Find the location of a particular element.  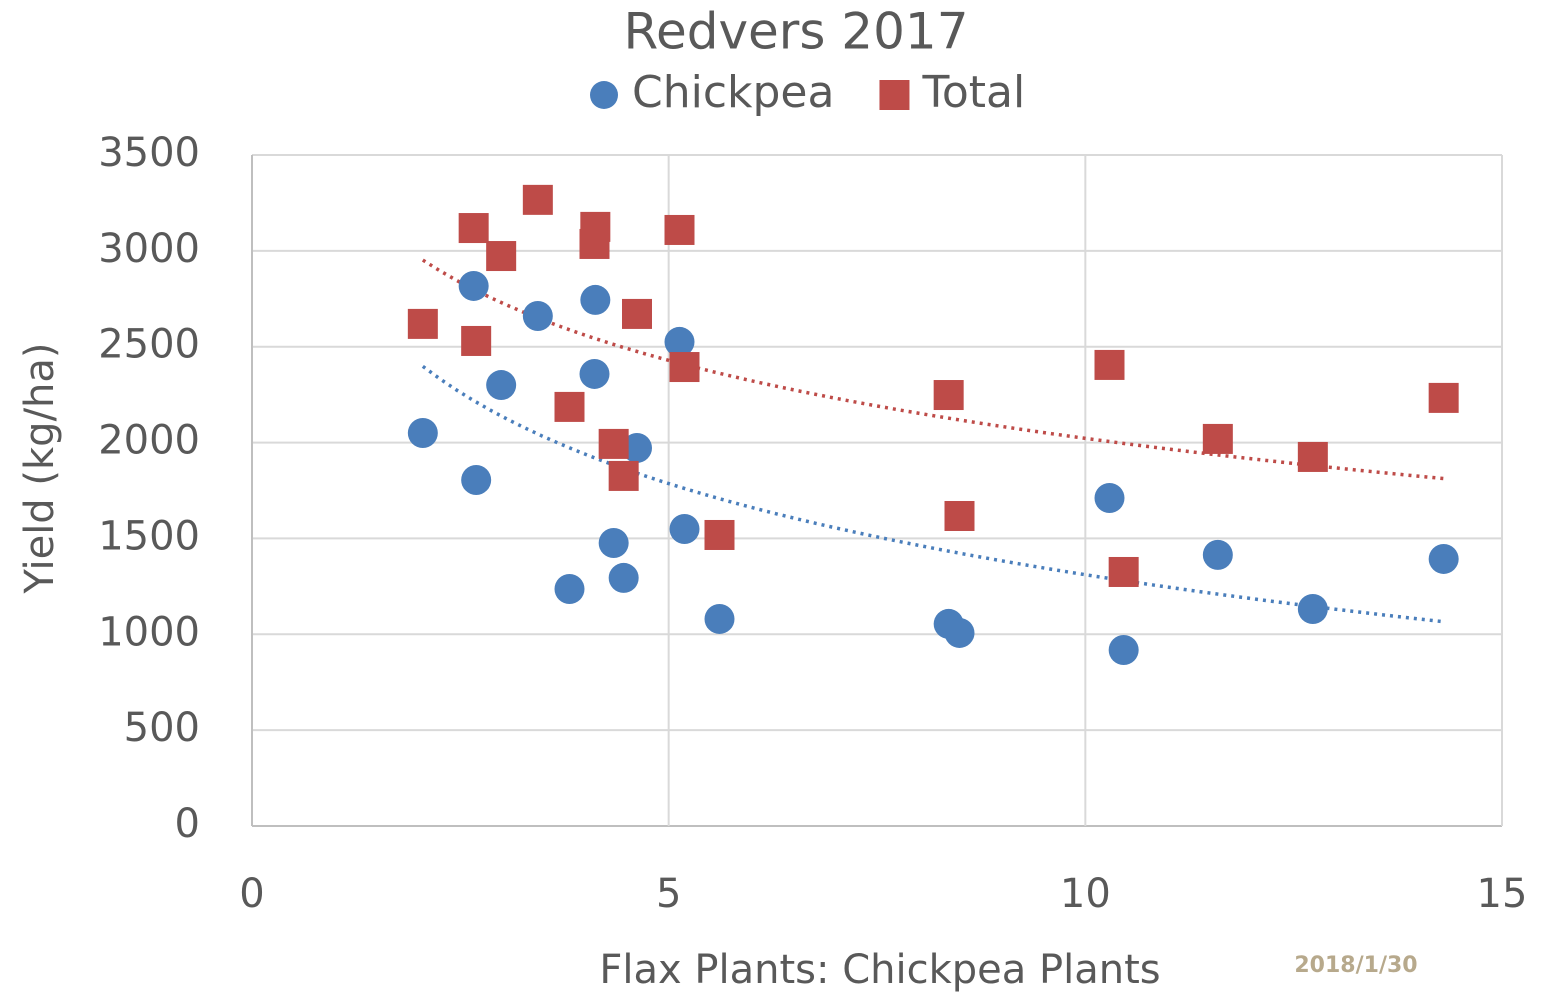

trendline is located at coordinates (932, 369).